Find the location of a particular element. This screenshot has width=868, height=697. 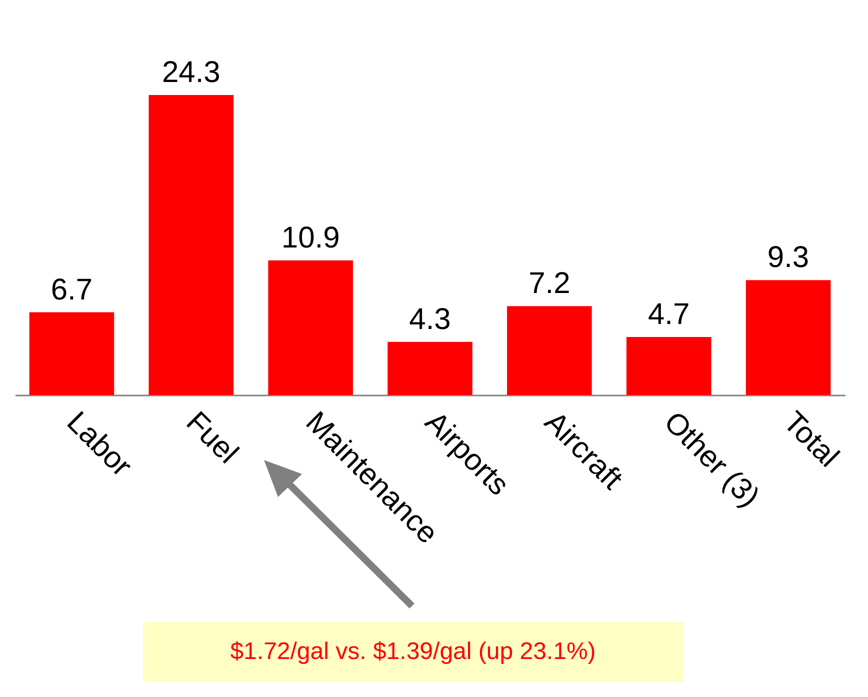

data-label: 6.7 is located at coordinates (71, 289).